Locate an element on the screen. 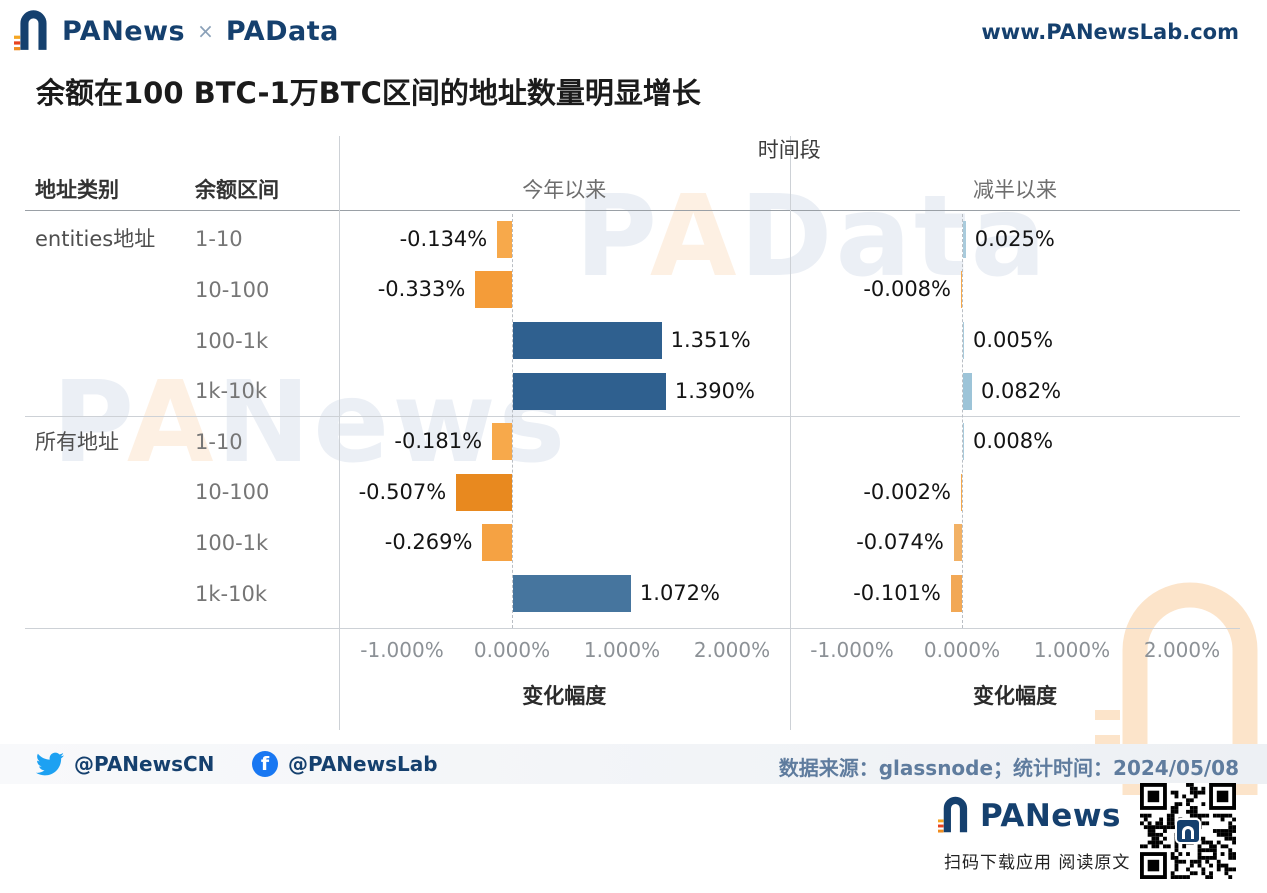  bar-value-label: -0.181% is located at coordinates (438, 441).